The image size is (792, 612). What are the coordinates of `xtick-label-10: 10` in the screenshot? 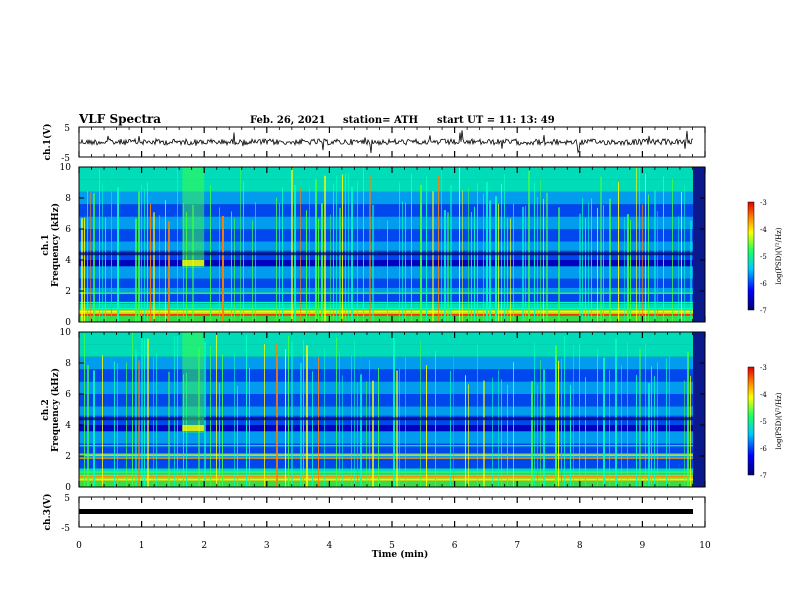 It's located at (705, 546).